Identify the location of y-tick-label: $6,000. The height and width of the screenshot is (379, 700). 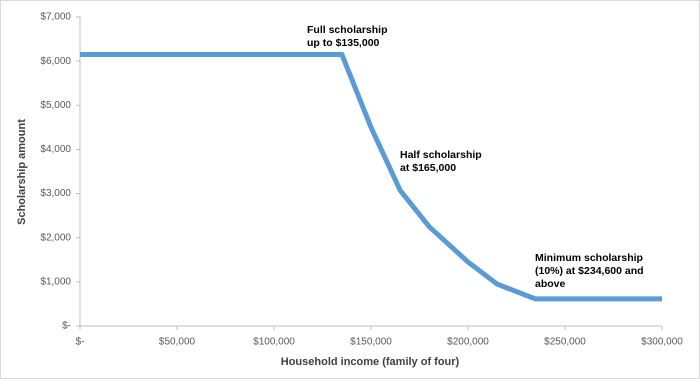
(55, 61).